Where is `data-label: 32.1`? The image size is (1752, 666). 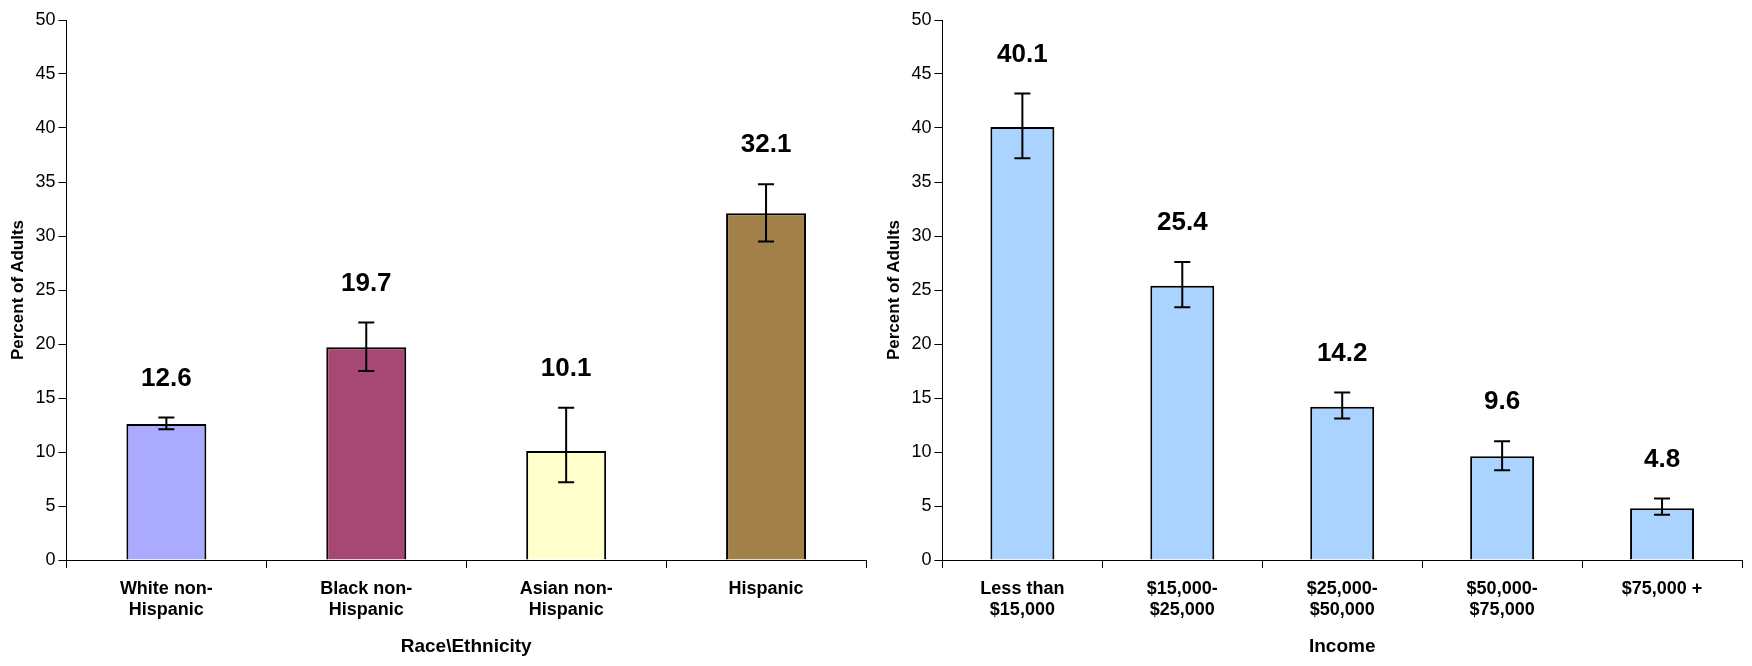
data-label: 32.1 is located at coordinates (766, 143).